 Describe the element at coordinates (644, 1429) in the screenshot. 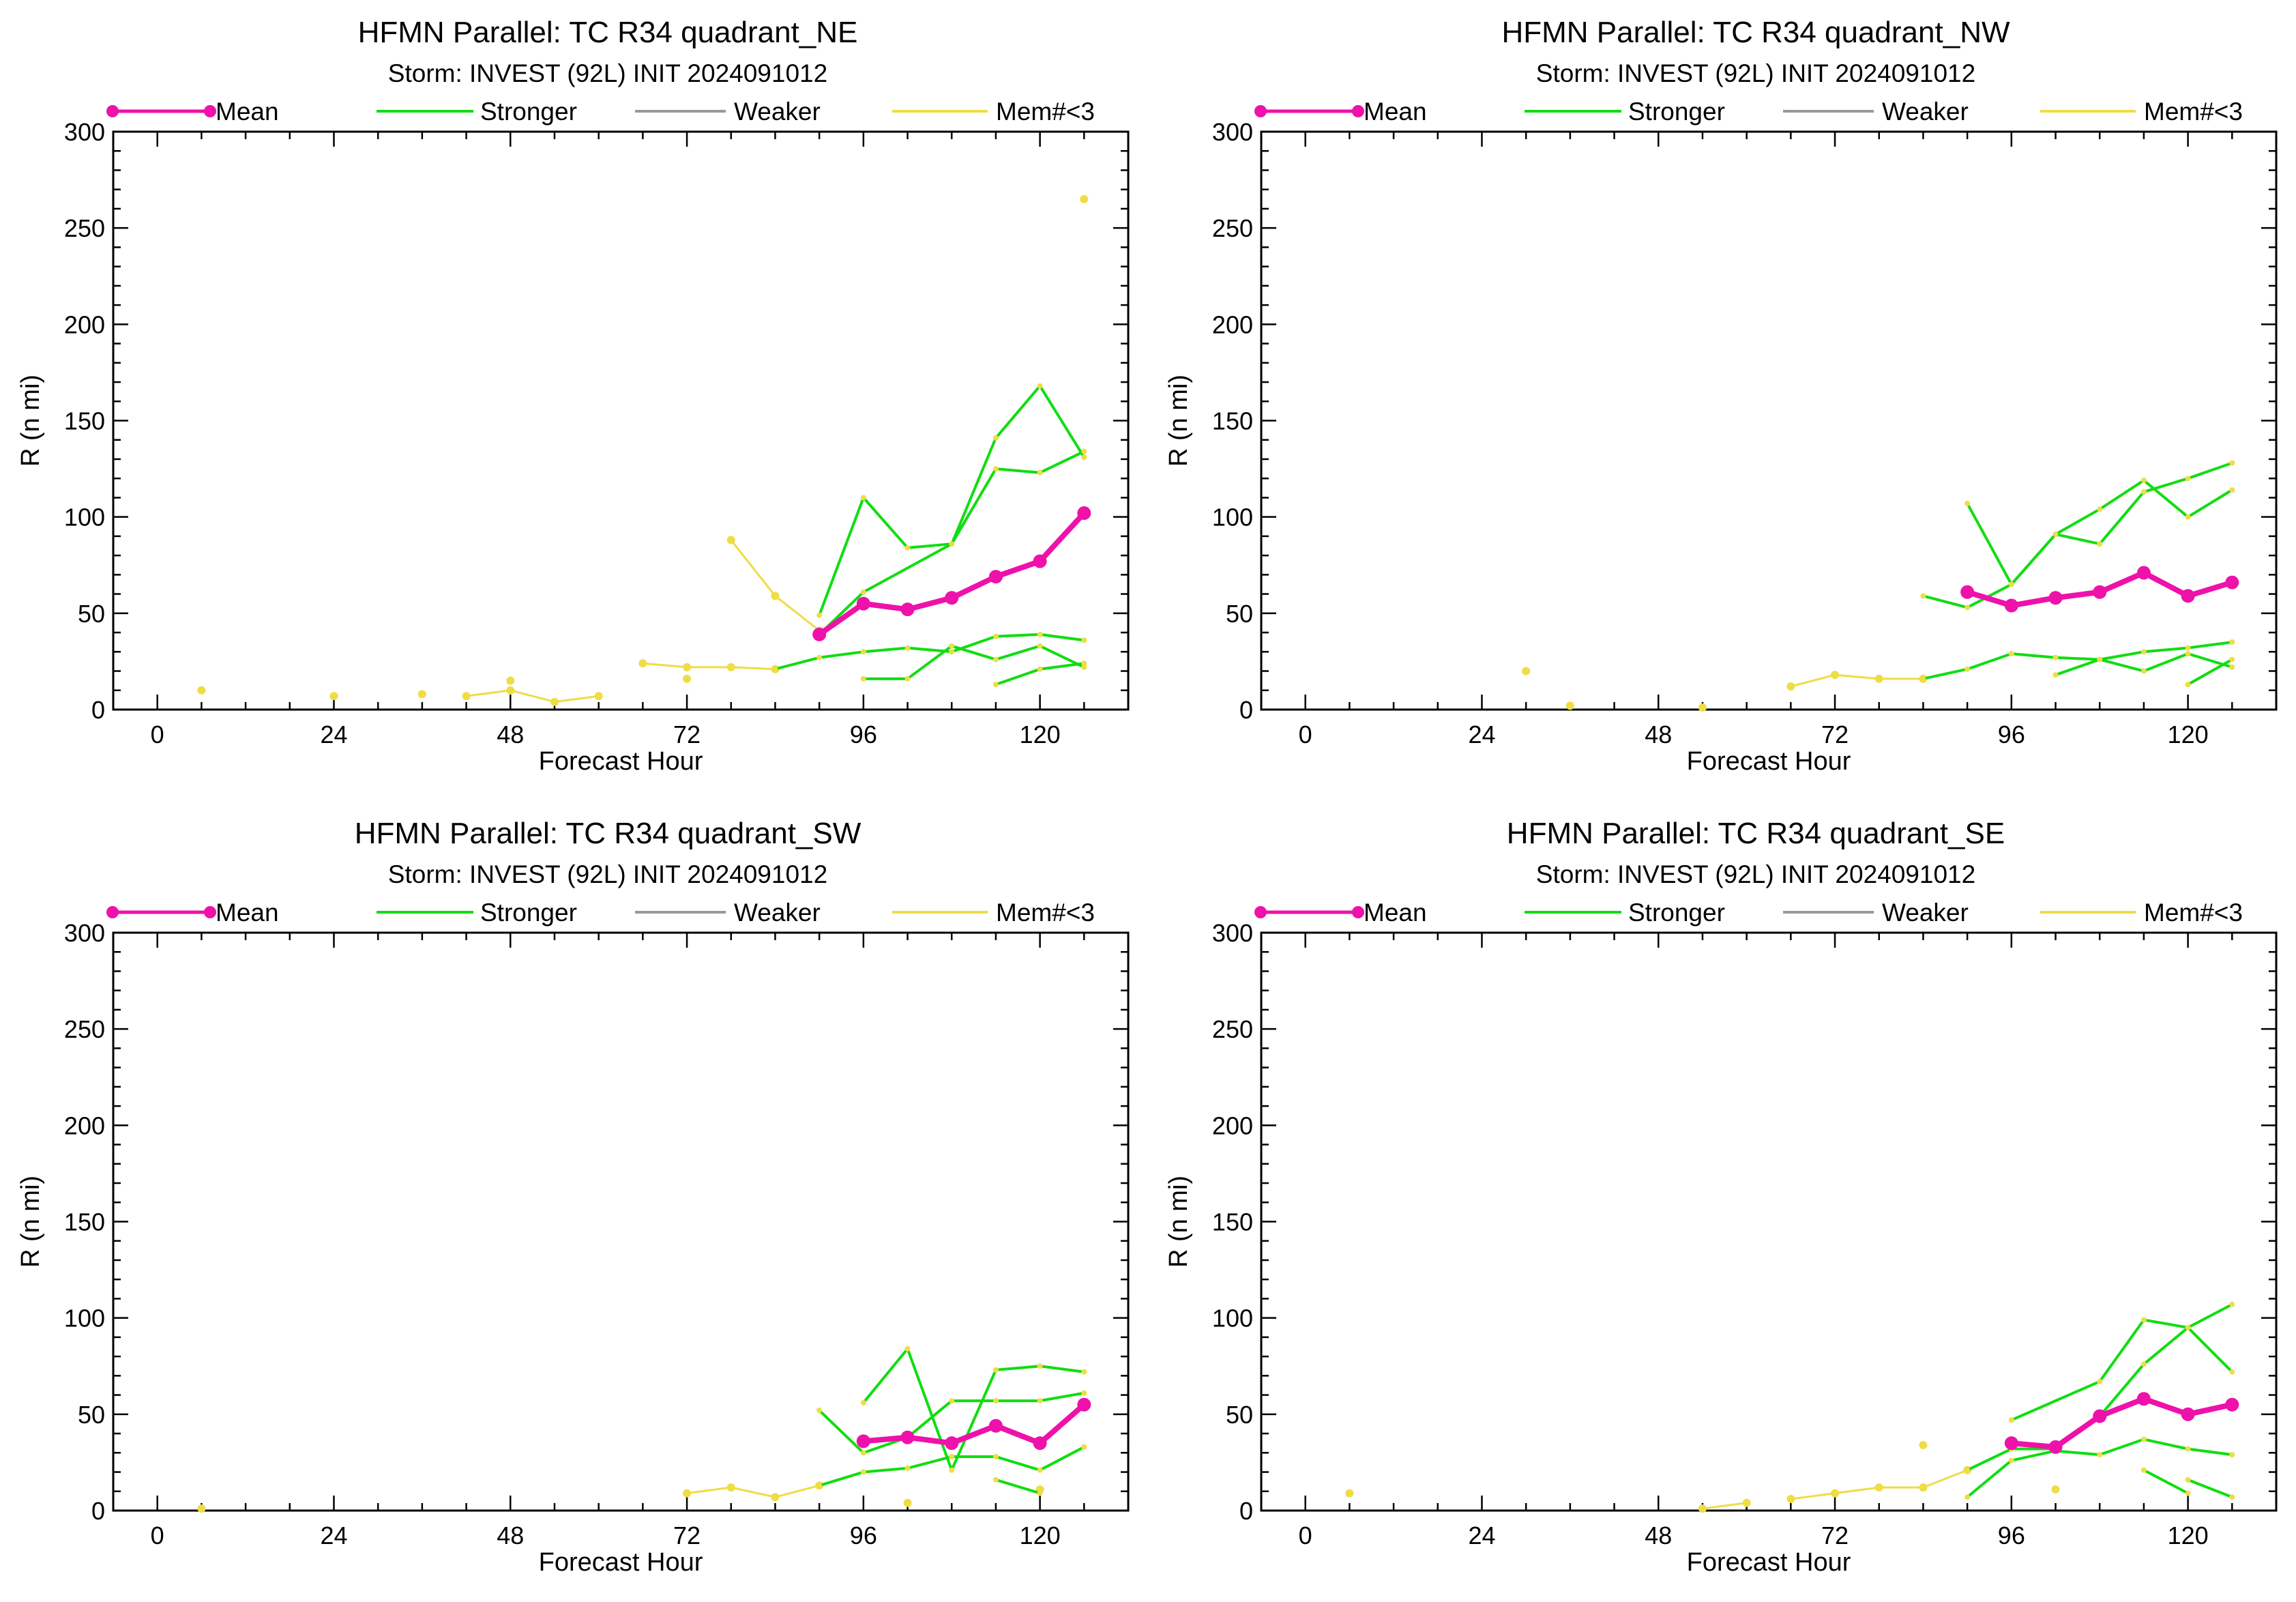

I see `series-group` at that location.